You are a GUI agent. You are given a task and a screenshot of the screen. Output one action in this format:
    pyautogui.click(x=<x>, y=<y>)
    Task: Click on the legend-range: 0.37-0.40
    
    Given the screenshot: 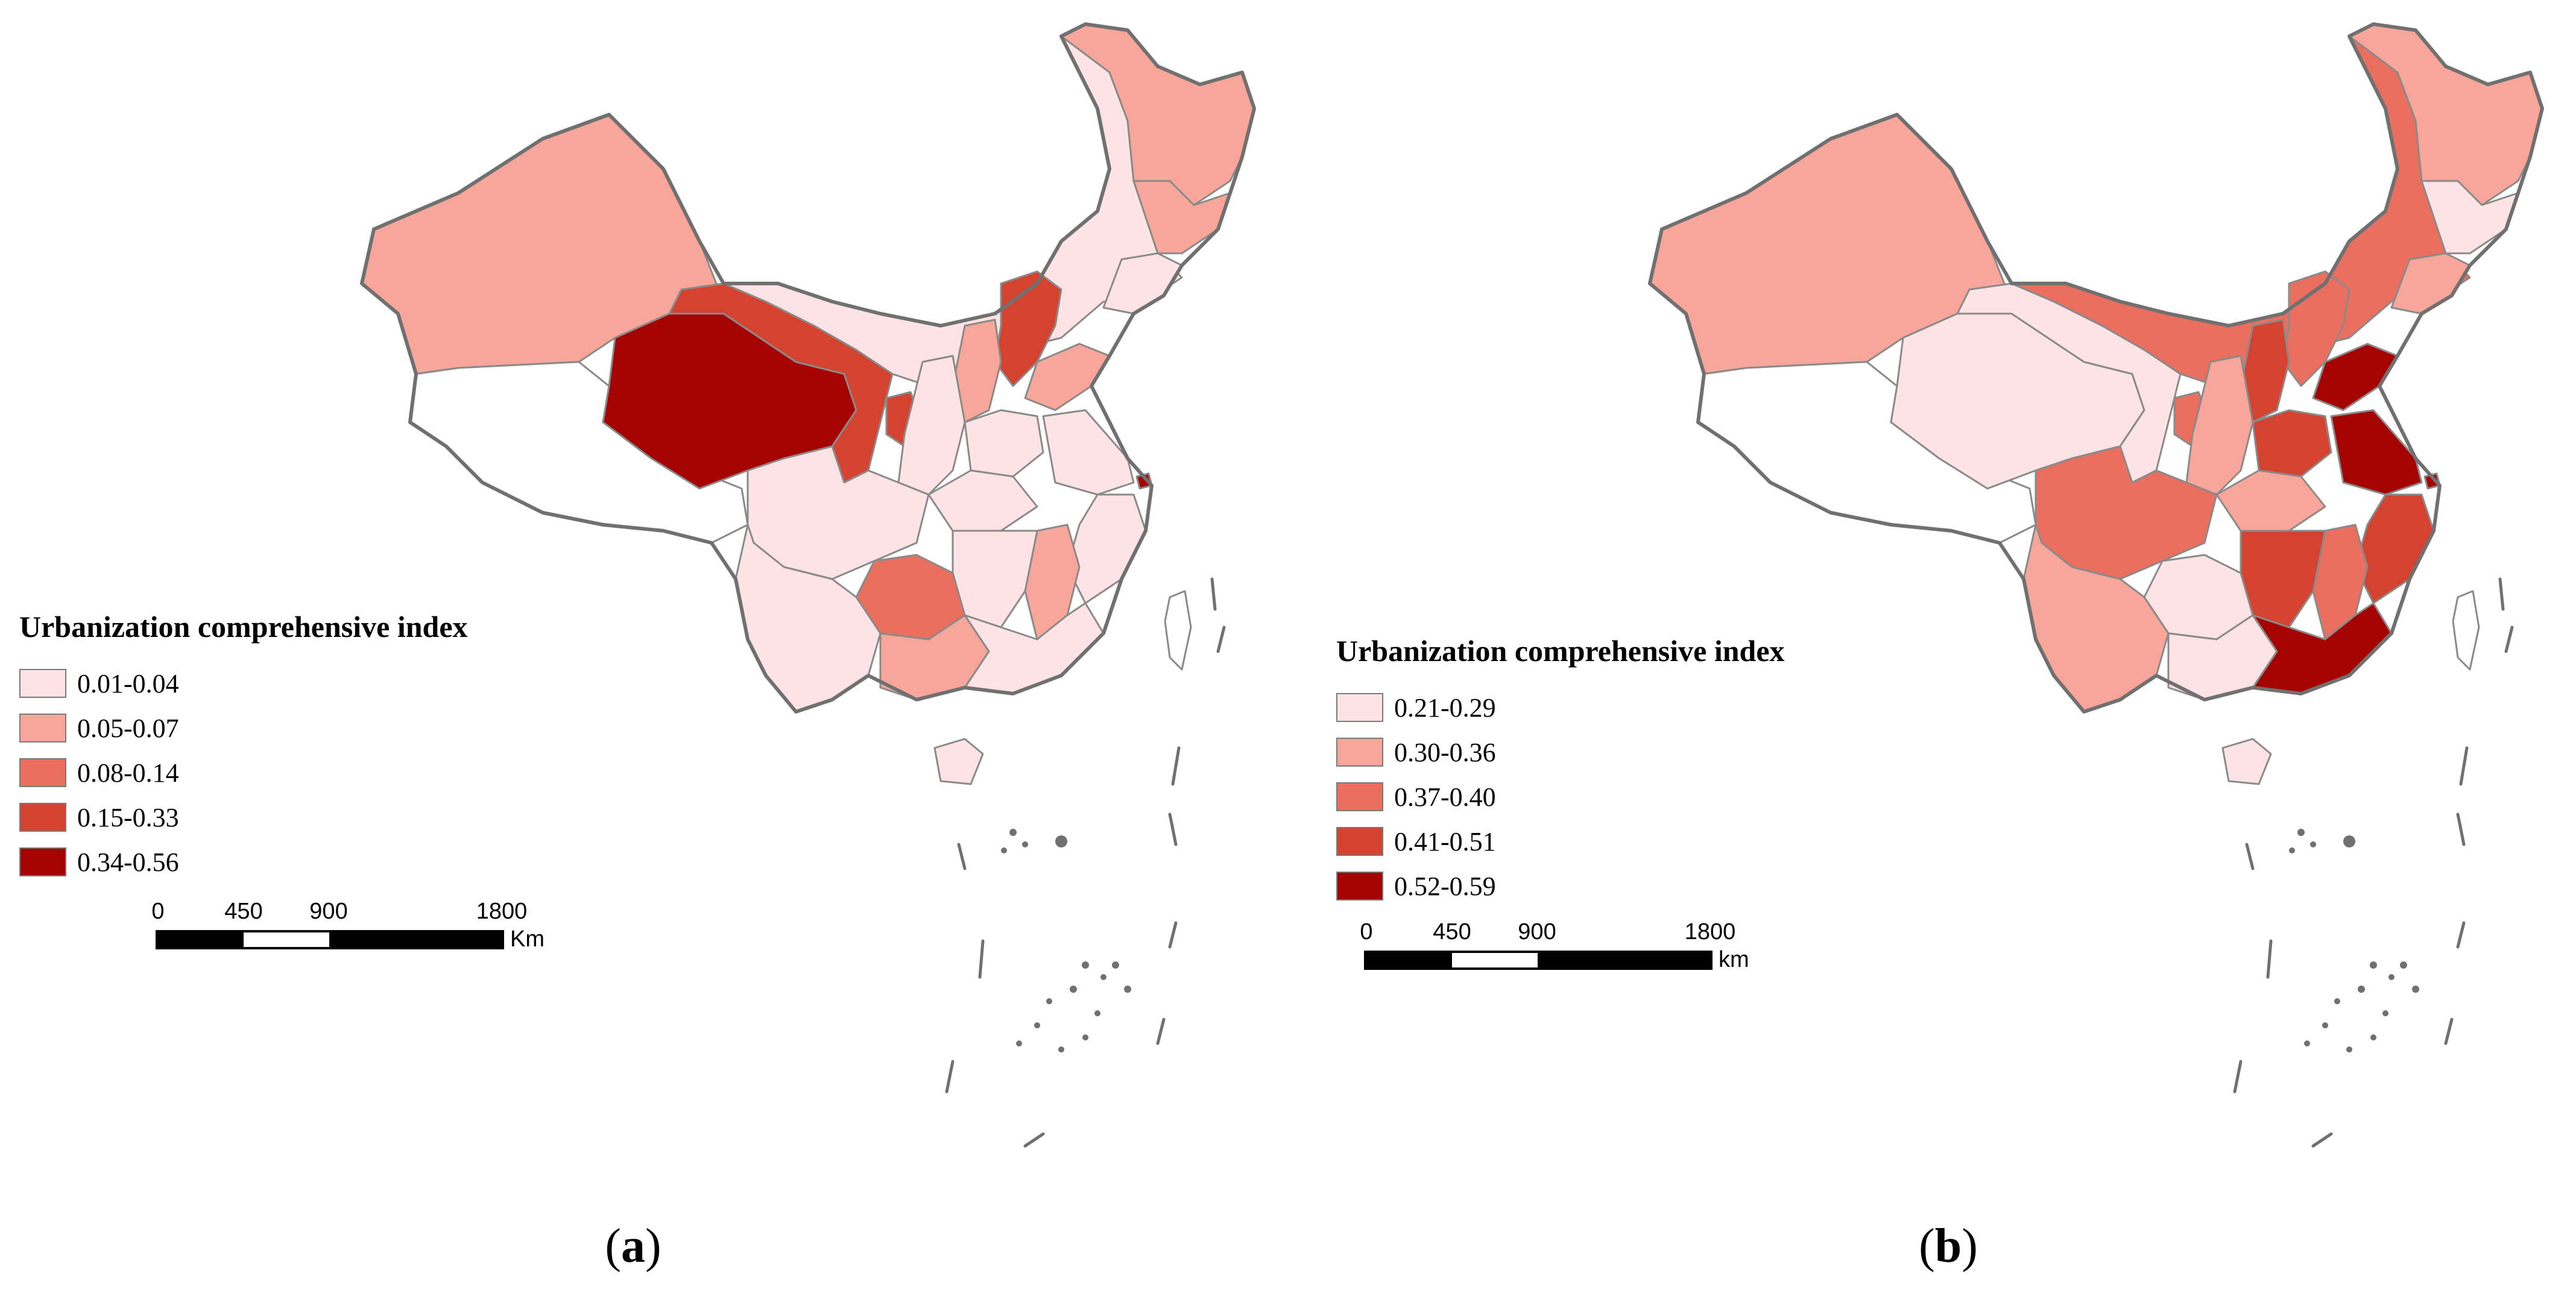 What is the action you would take?
    pyautogui.click(x=1445, y=797)
    